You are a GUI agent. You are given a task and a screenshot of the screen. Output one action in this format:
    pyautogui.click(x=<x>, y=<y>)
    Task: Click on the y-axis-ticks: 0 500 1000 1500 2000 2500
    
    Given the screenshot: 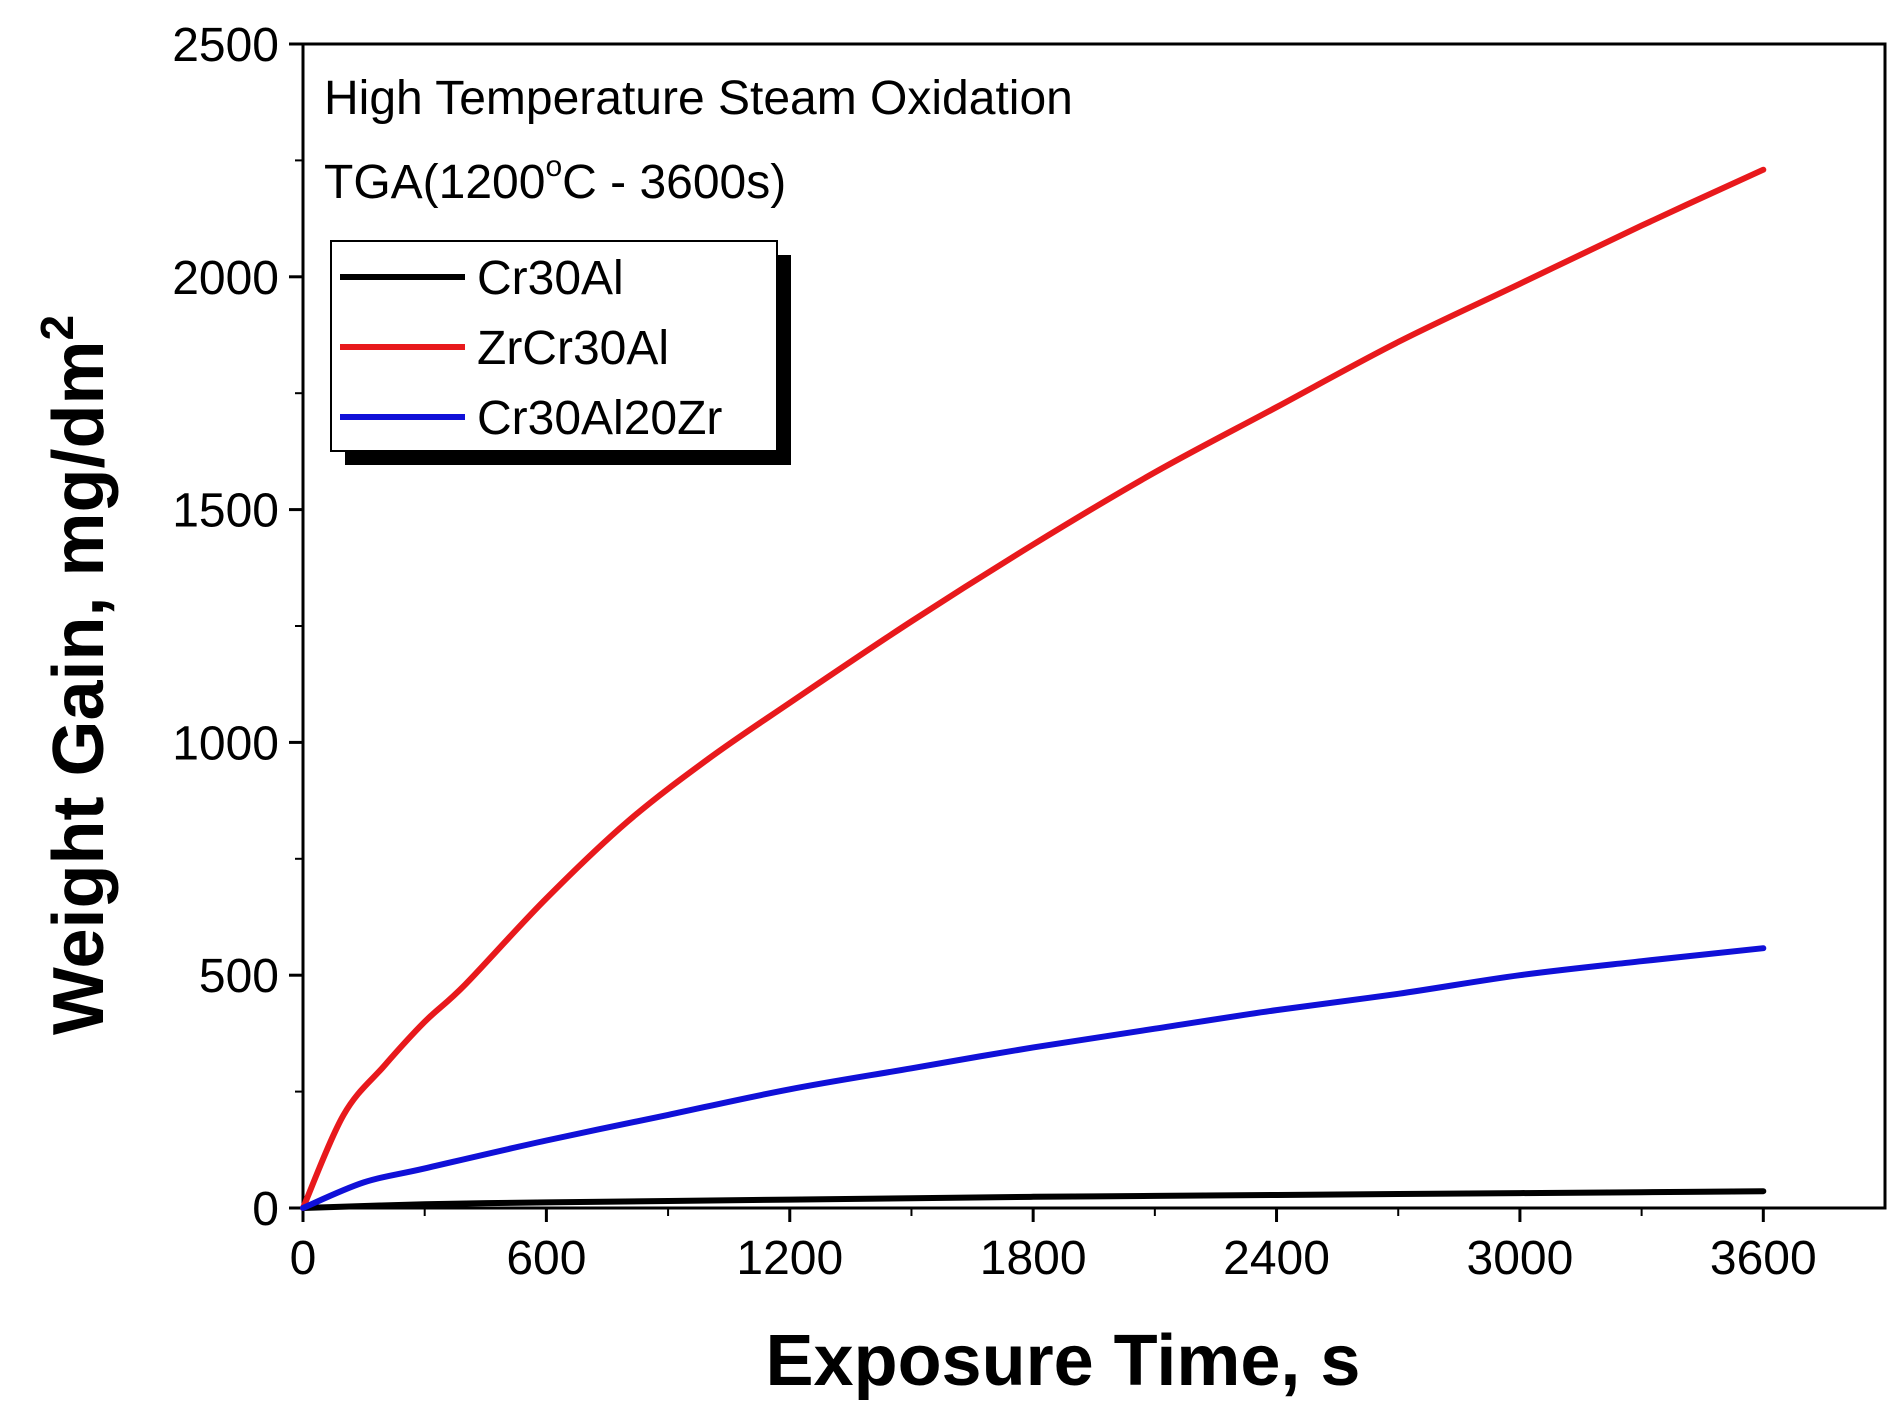 What is the action you would take?
    pyautogui.click(x=237, y=627)
    